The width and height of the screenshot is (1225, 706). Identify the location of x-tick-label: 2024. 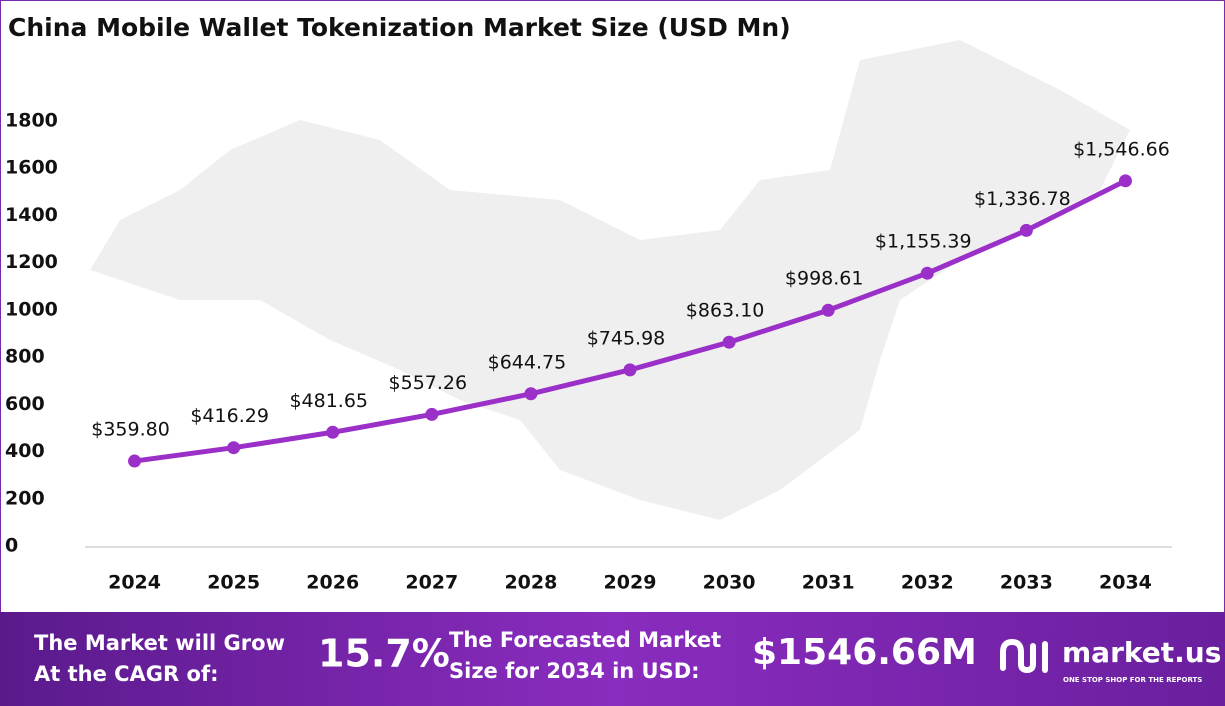
(134, 583).